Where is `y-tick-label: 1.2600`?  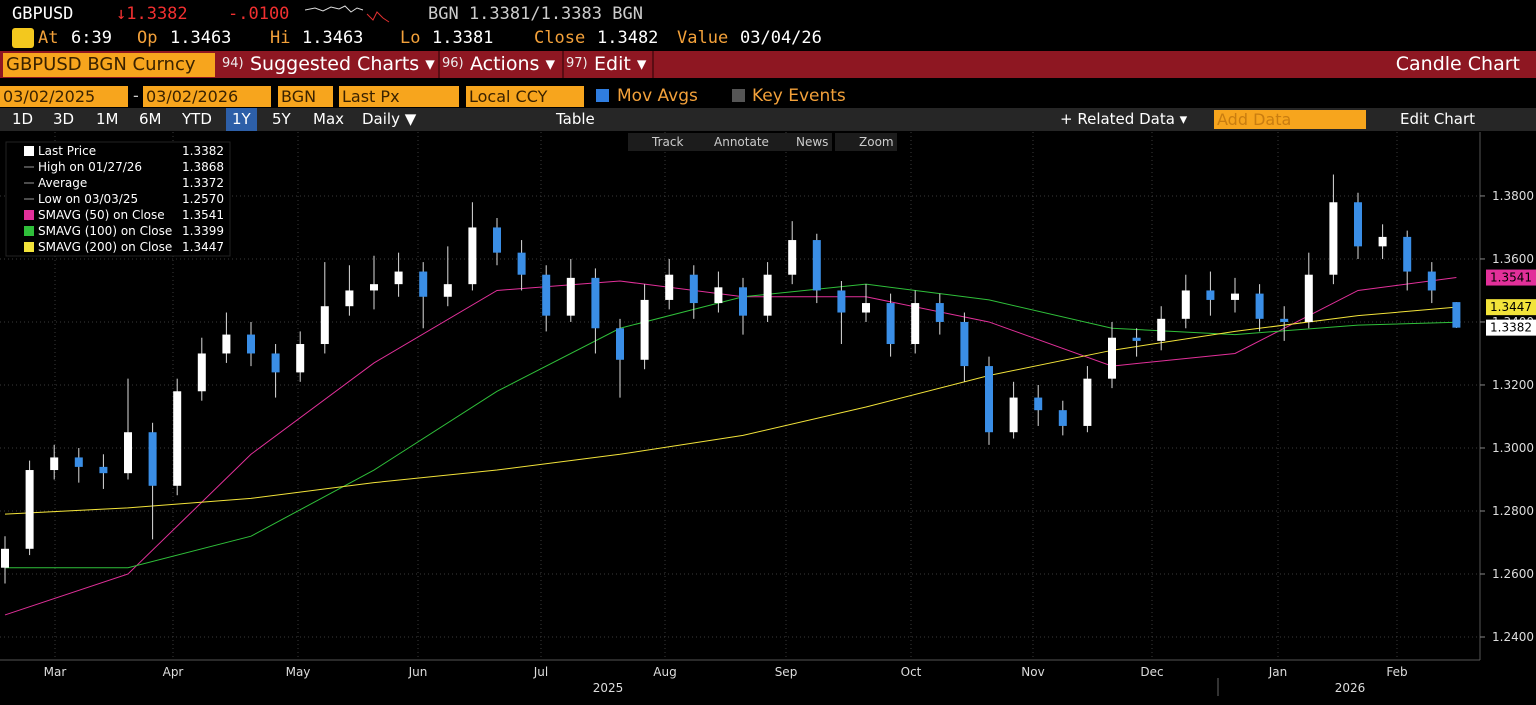
y-tick-label: 1.2600 is located at coordinates (1513, 574).